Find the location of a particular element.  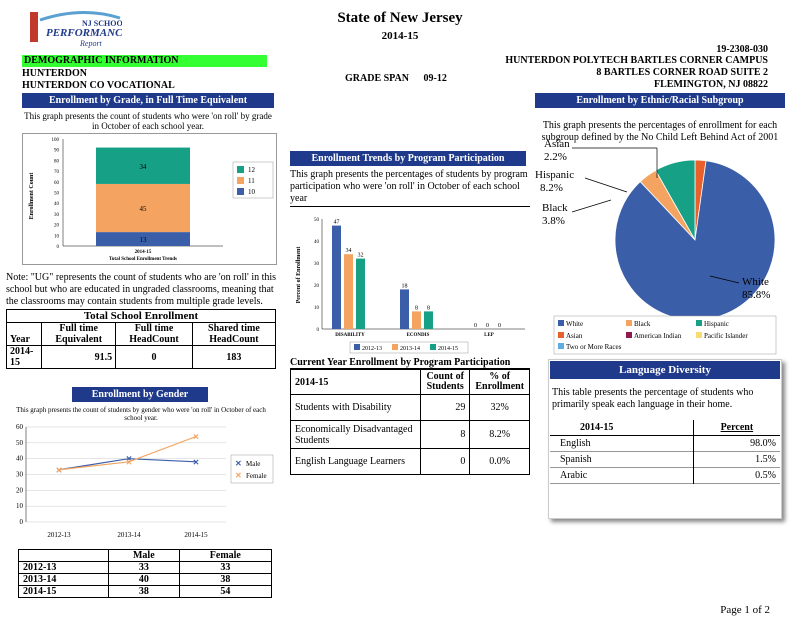

program-bar-label: 47 is located at coordinates (337, 223).